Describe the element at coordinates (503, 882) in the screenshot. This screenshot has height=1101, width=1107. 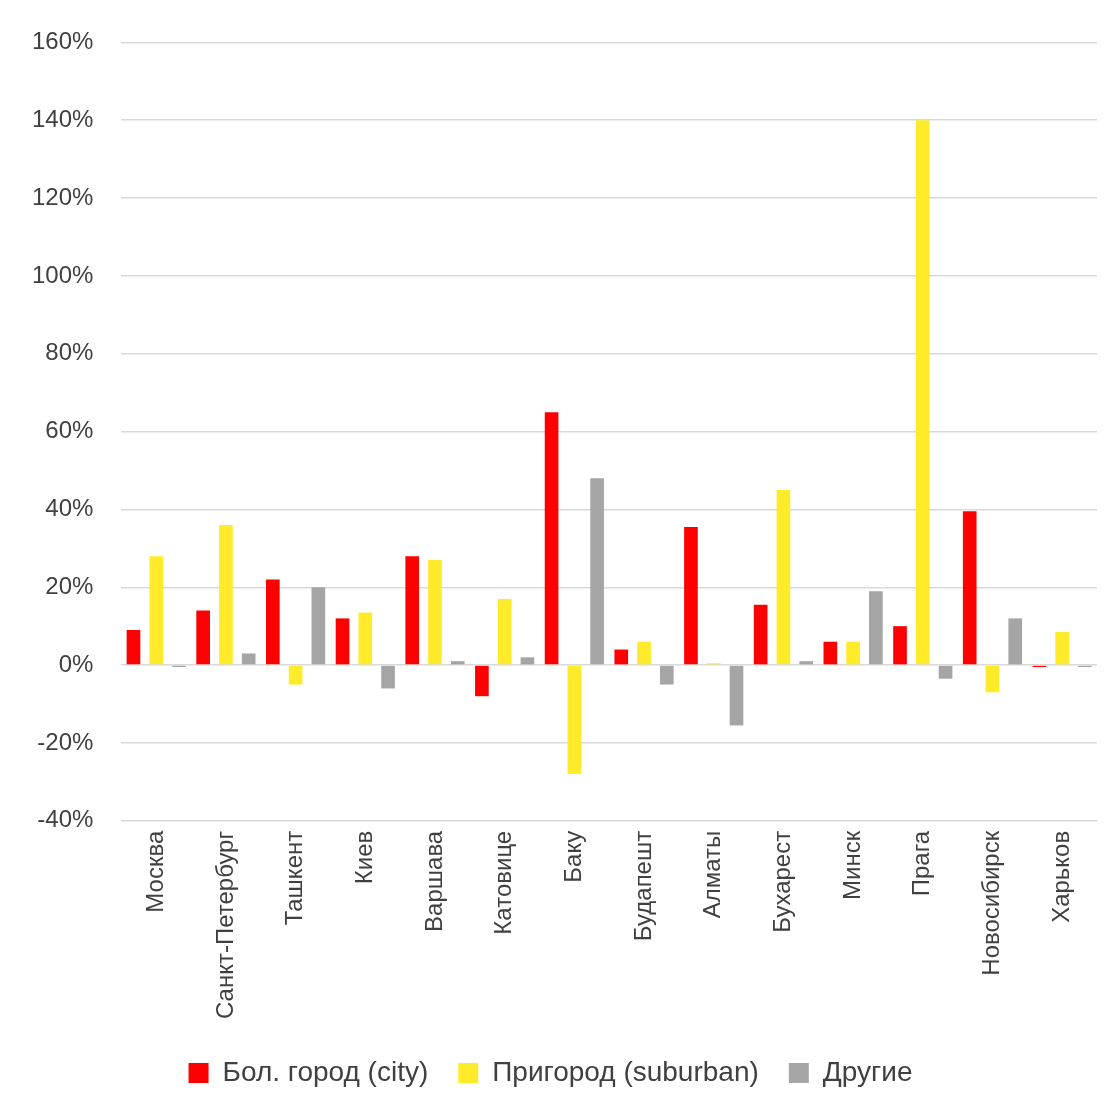
I see `x-tick-label: Катовице` at that location.